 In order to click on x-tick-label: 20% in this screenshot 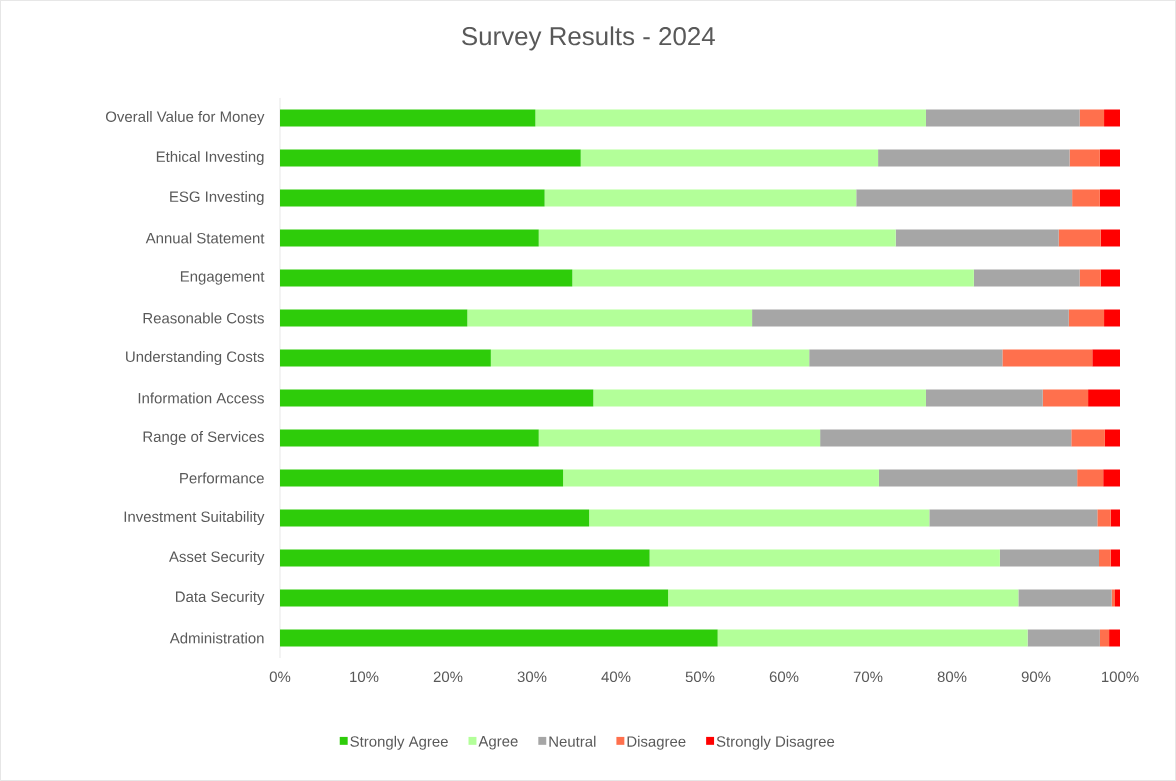, I will do `click(448, 677)`.